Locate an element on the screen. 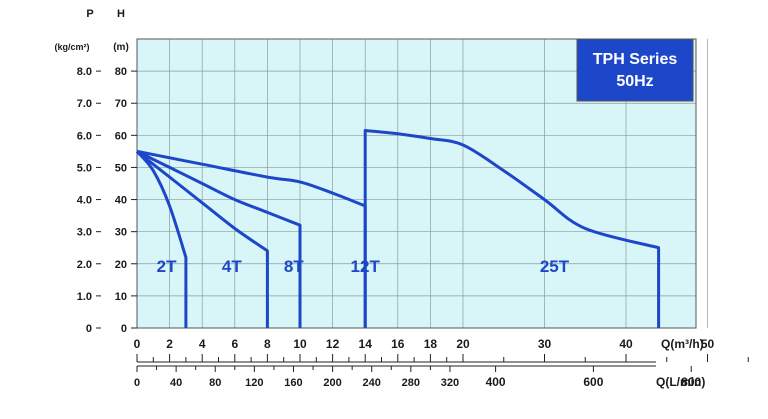 The width and height of the screenshot is (768, 419). pressure-axis-unit: (kg/cm²) is located at coordinates (71, 47).